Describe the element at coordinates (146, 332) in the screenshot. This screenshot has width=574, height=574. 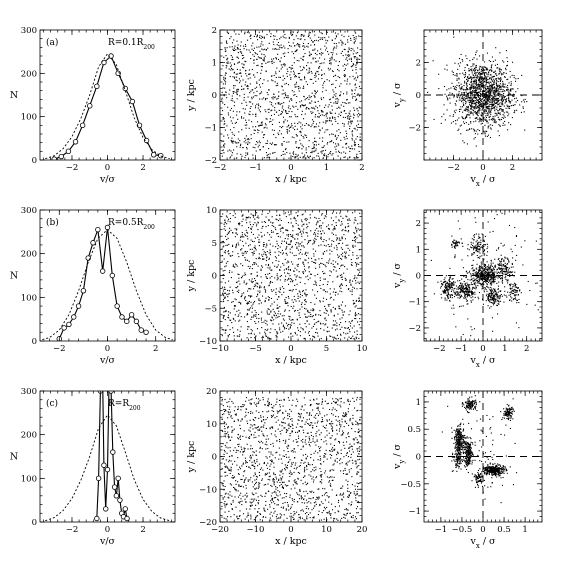
I see `data-point` at that location.